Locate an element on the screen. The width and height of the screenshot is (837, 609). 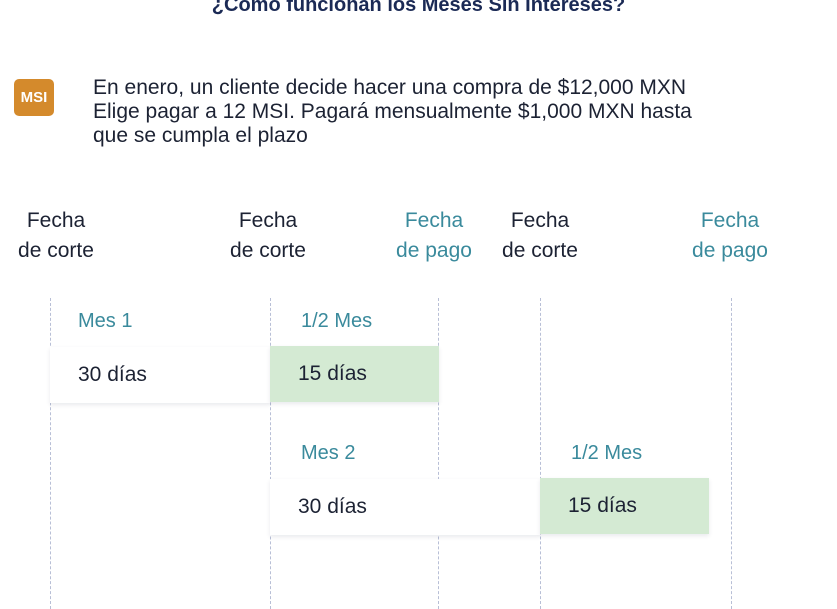
period-bar-medio-mes-2: 15 días is located at coordinates (624, 506).